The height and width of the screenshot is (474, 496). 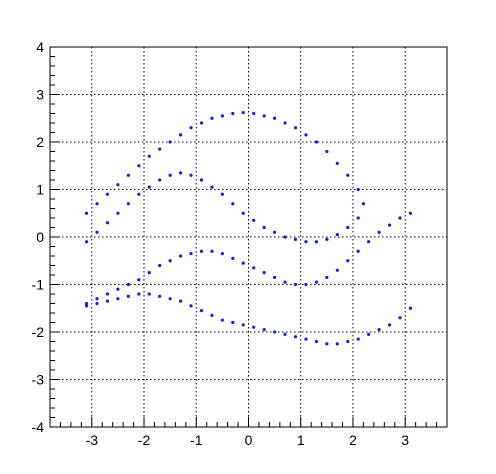 What do you see at coordinates (38, 427) in the screenshot?
I see `y-tick-label: -4` at bounding box center [38, 427].